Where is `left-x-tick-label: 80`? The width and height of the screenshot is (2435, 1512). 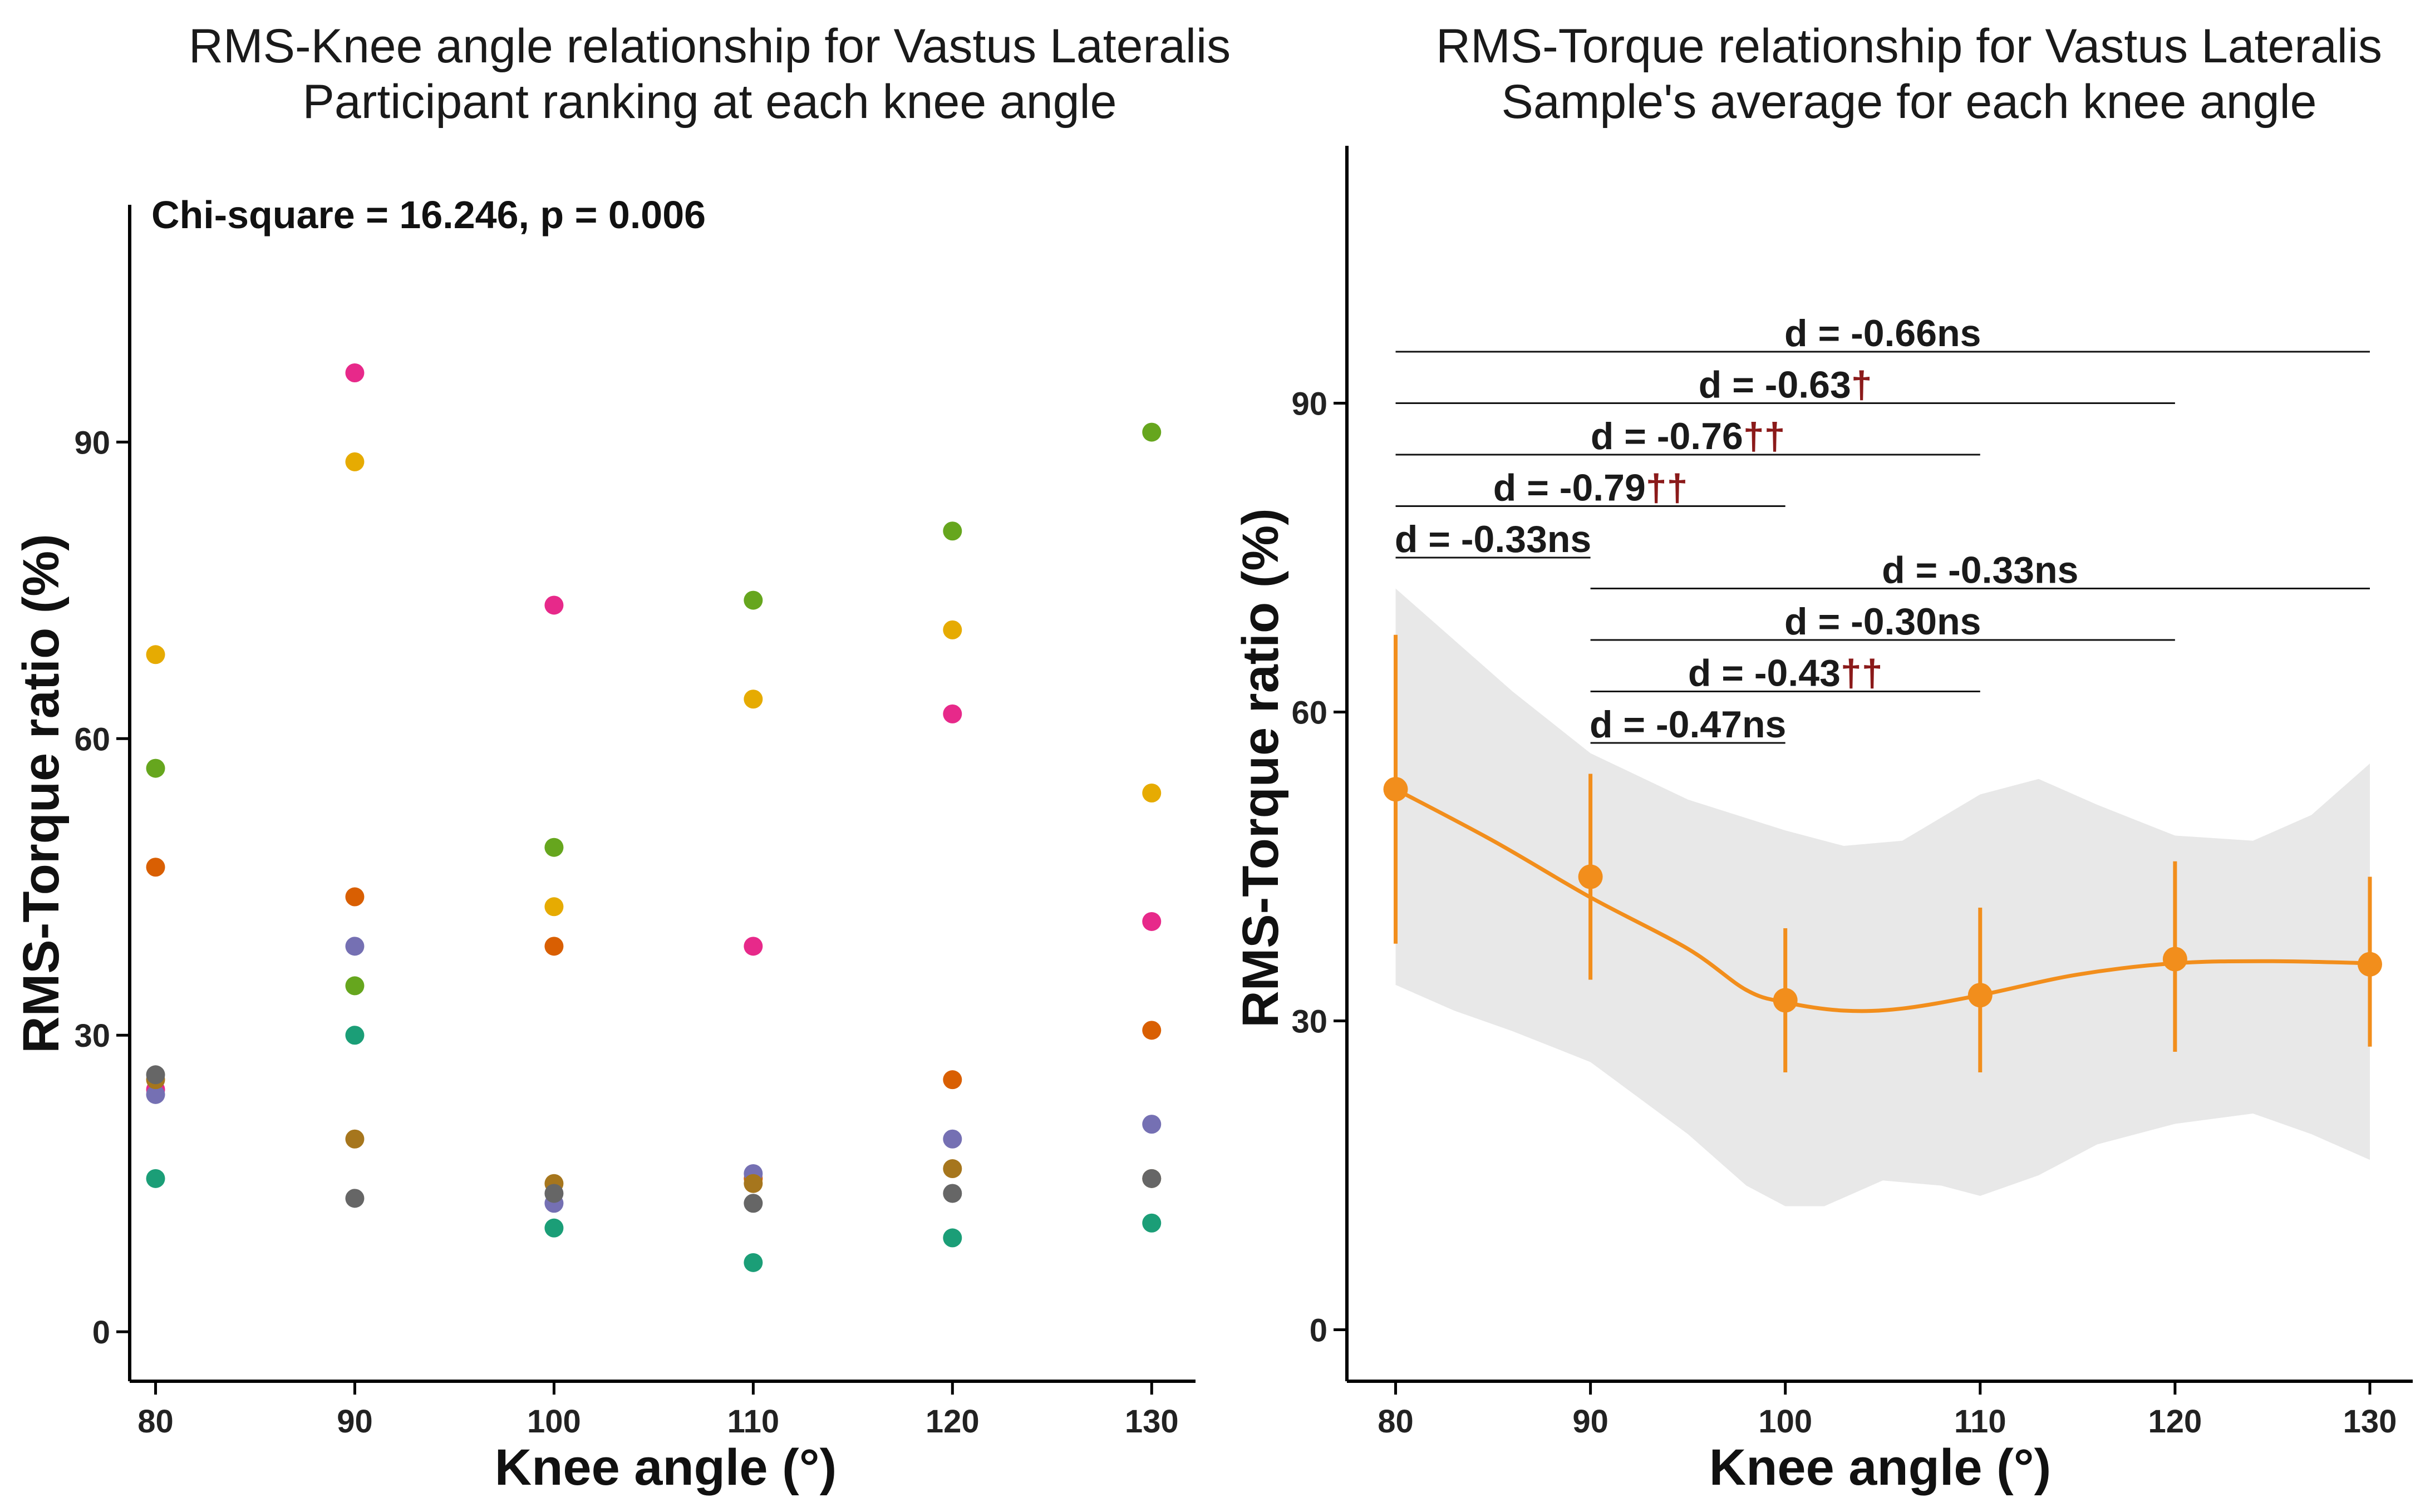 left-x-tick-label: 80 is located at coordinates (155, 1421).